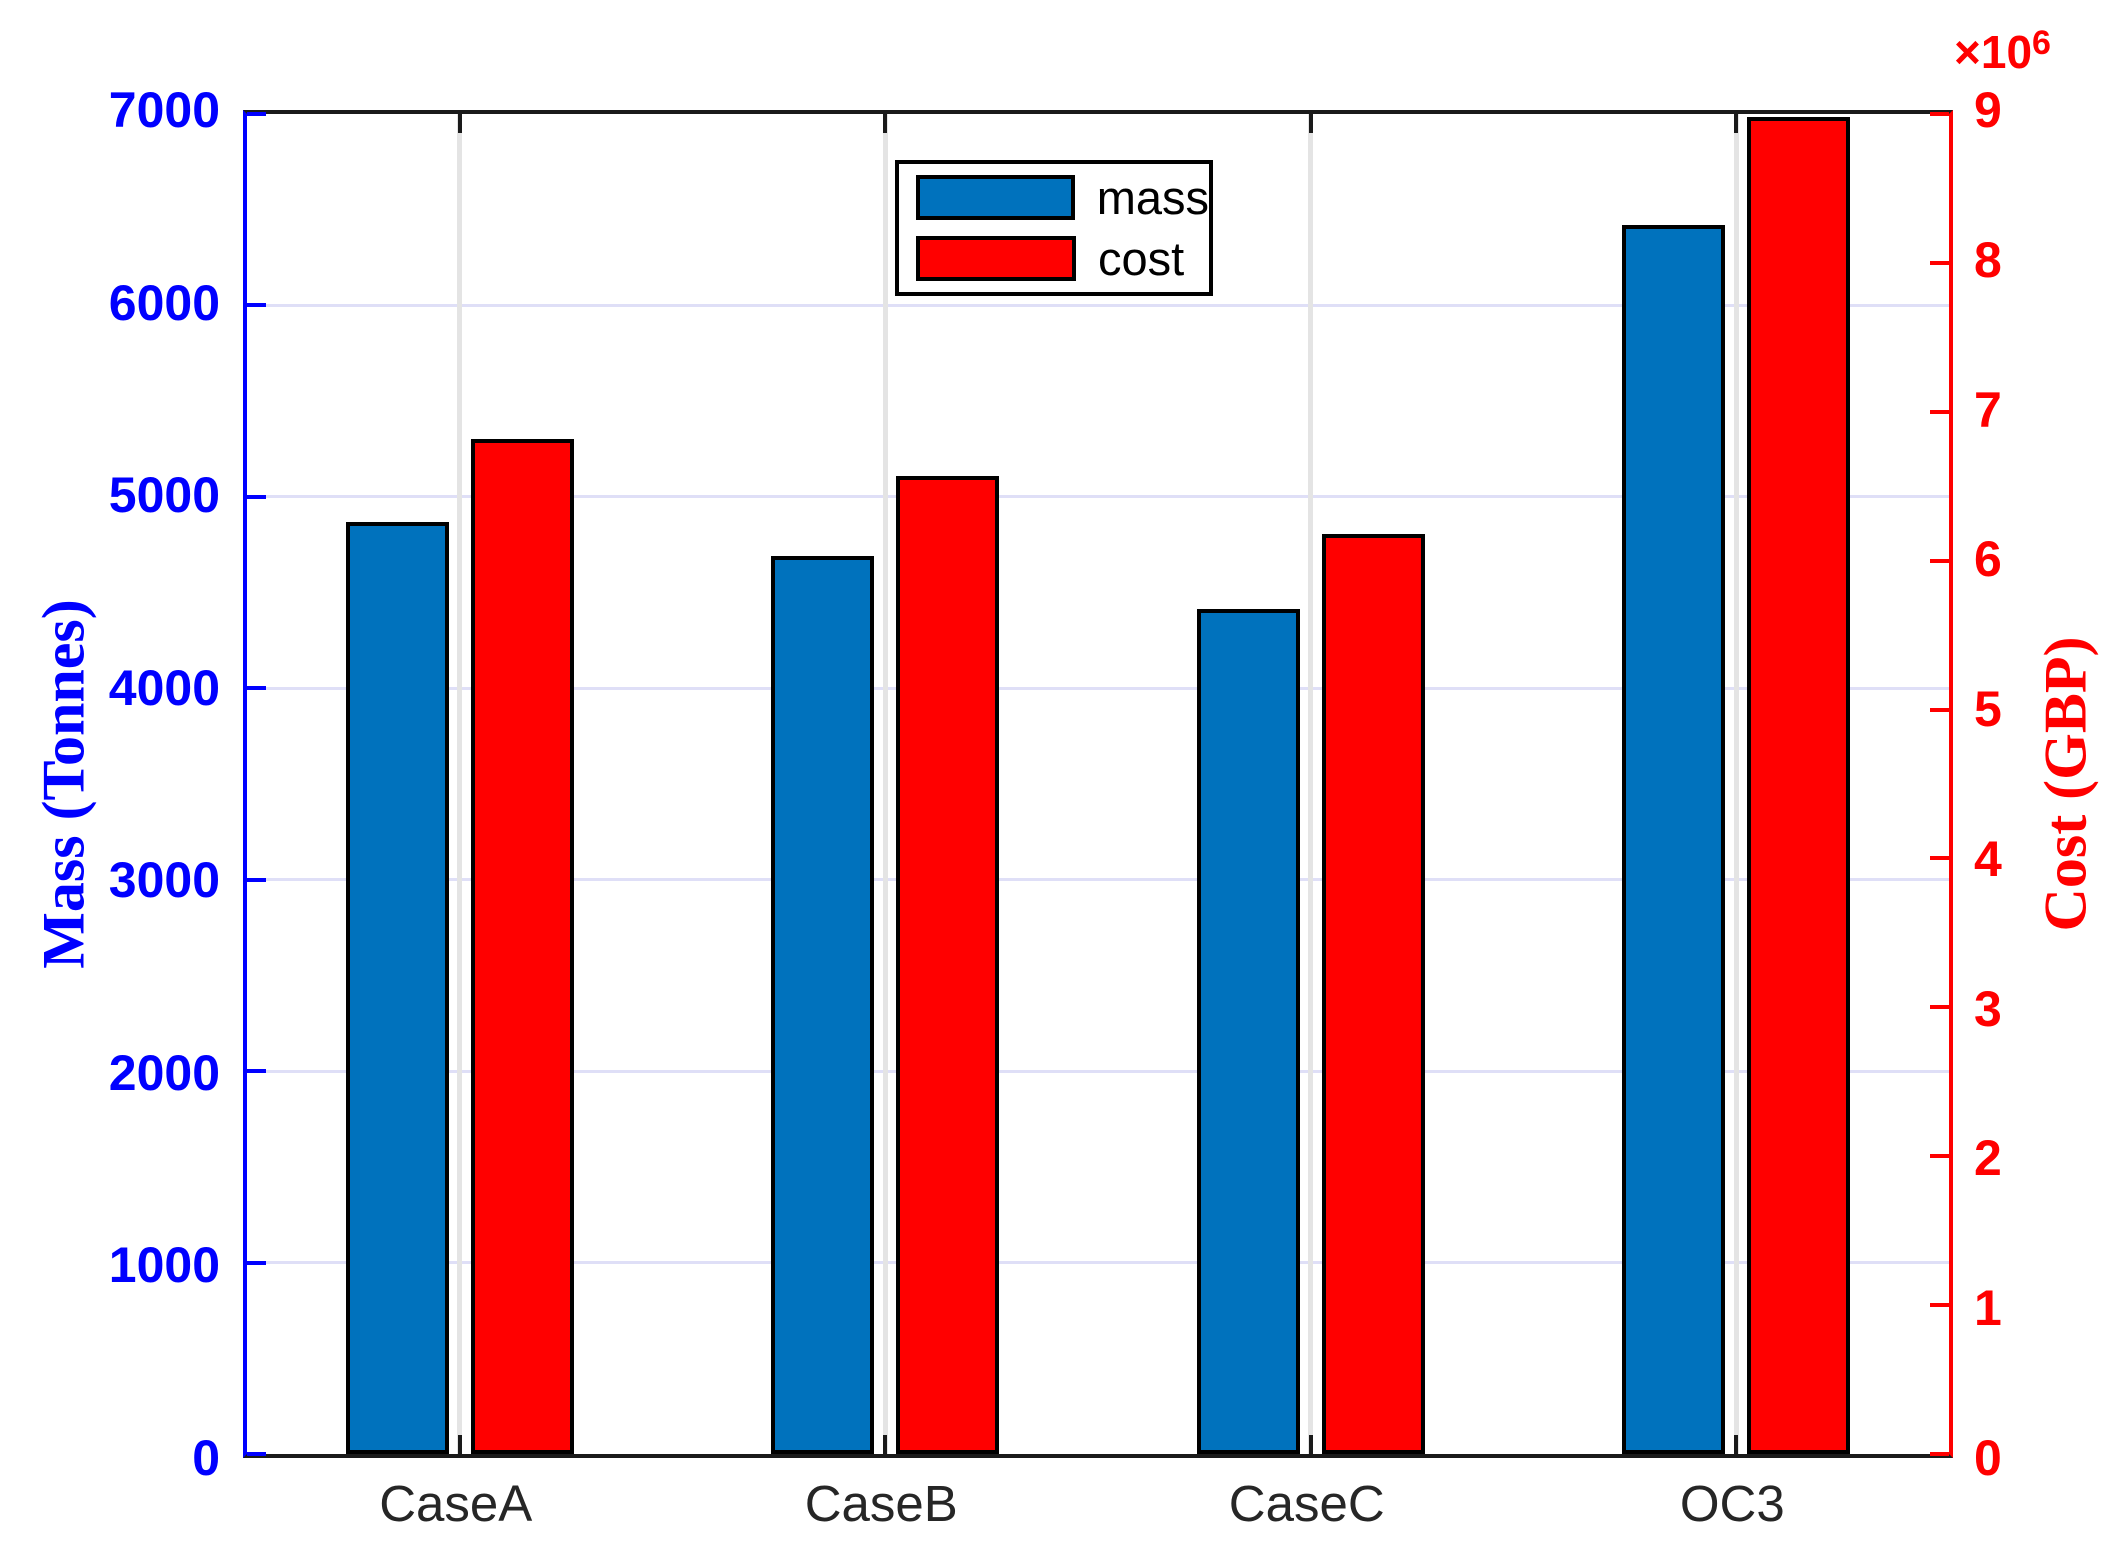 The image size is (2127, 1567). Describe the element at coordinates (164, 1265) in the screenshot. I see `left-tick-label-1000: 1000` at that location.